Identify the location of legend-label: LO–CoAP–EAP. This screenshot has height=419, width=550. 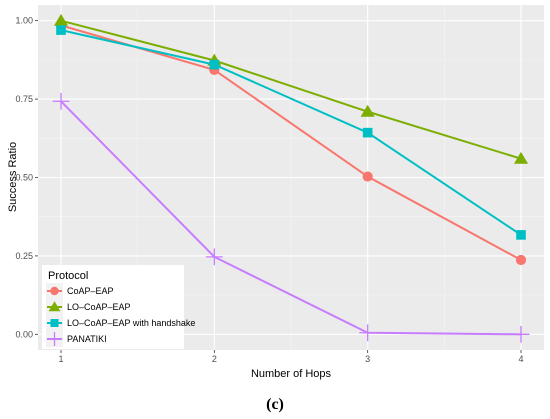
(99, 307).